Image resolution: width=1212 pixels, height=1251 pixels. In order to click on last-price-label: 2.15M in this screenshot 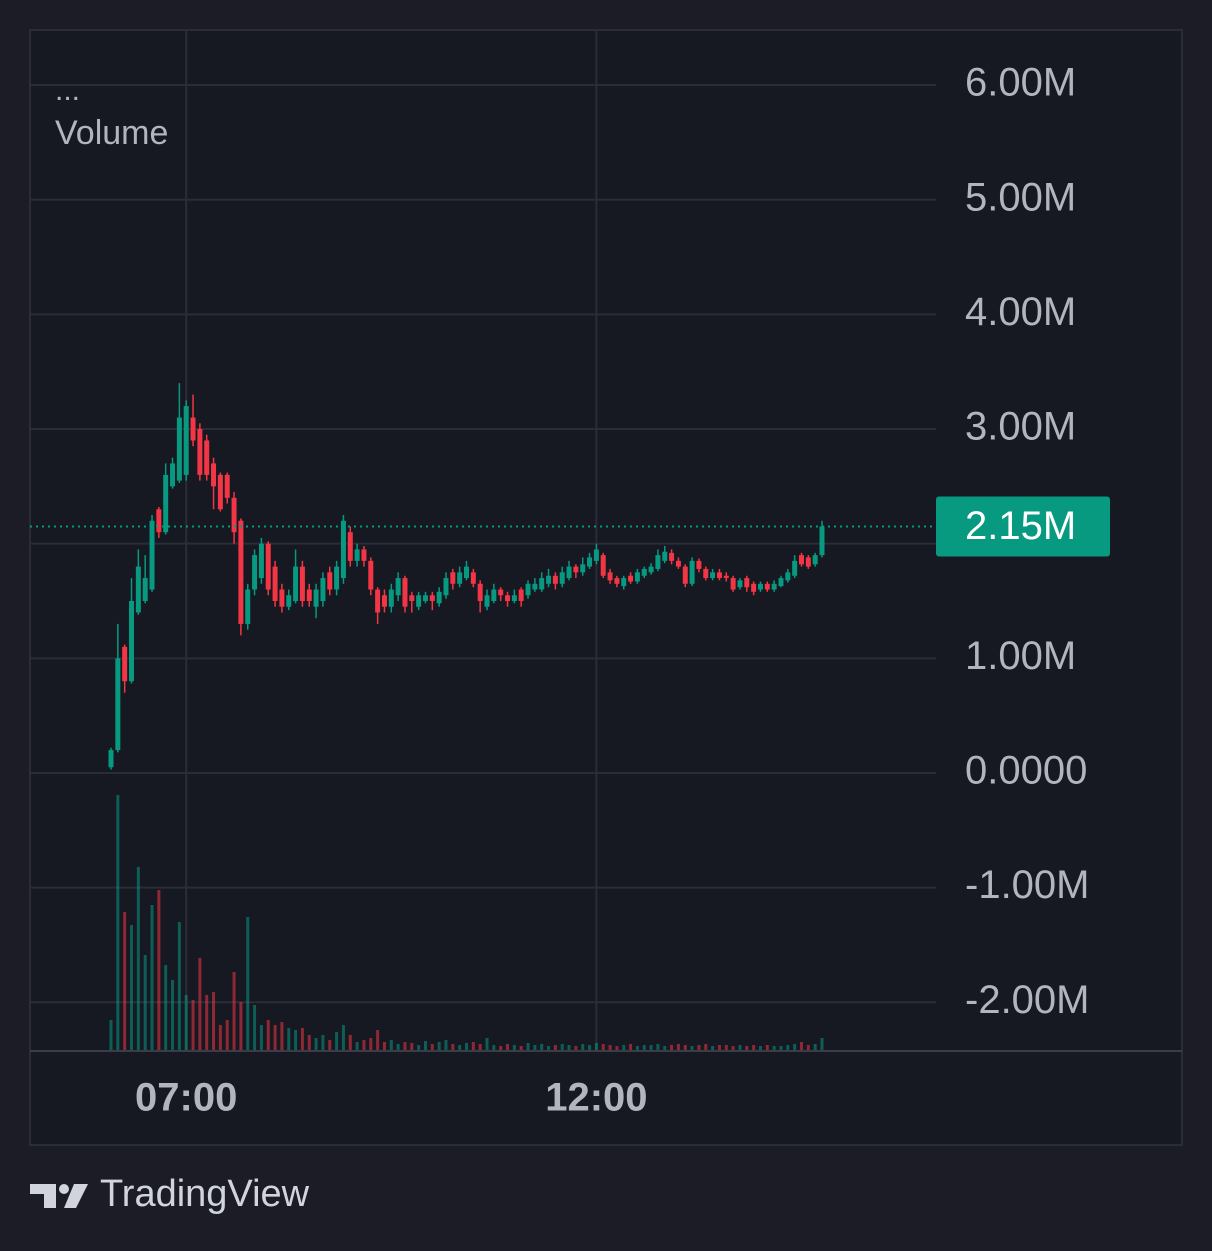, I will do `click(1020, 526)`.